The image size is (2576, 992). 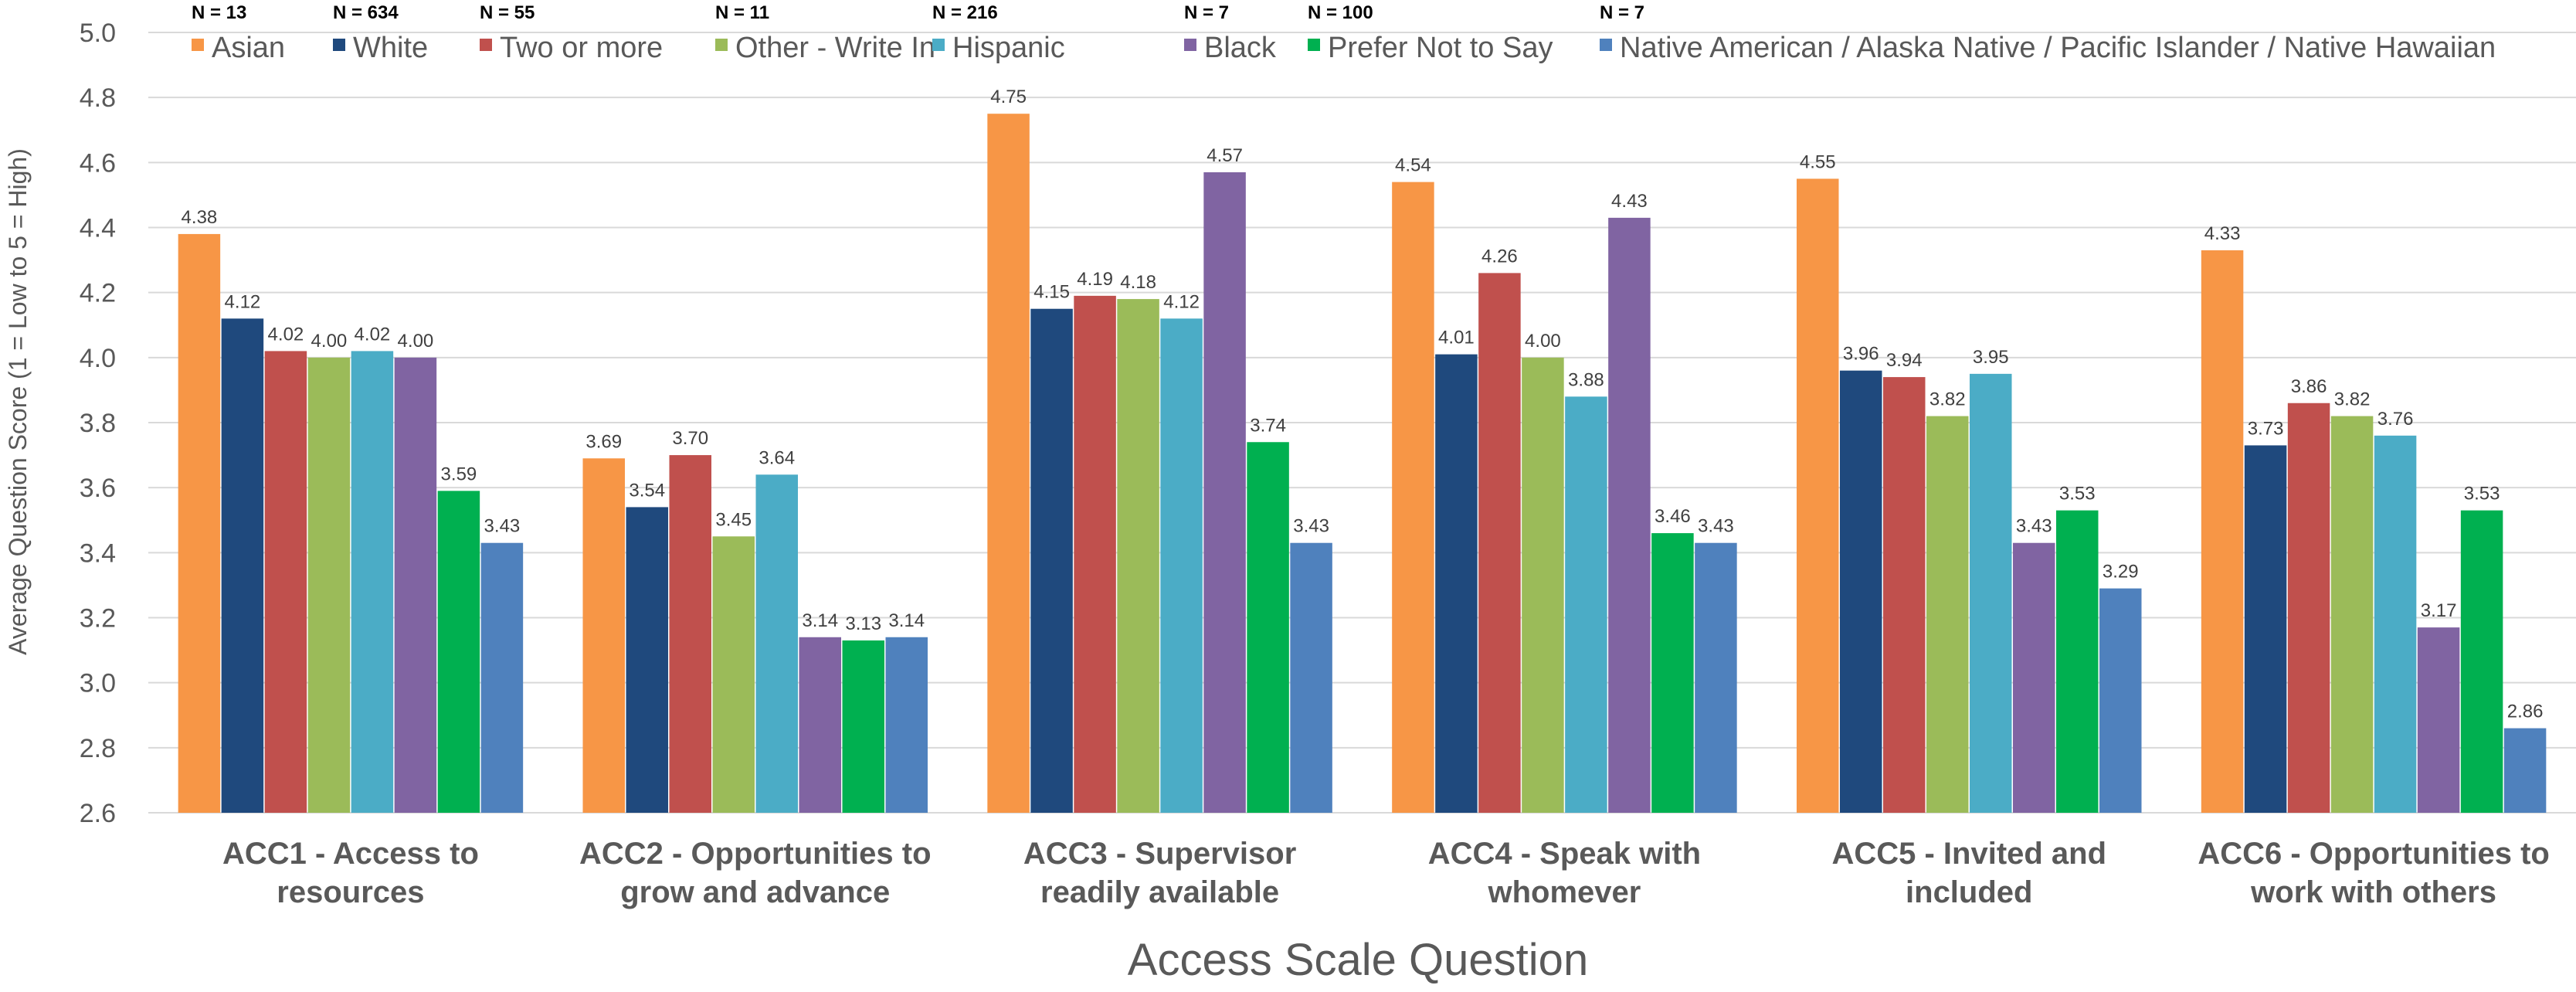 I want to click on sample-size-label: N = 13, so click(x=219, y=12).